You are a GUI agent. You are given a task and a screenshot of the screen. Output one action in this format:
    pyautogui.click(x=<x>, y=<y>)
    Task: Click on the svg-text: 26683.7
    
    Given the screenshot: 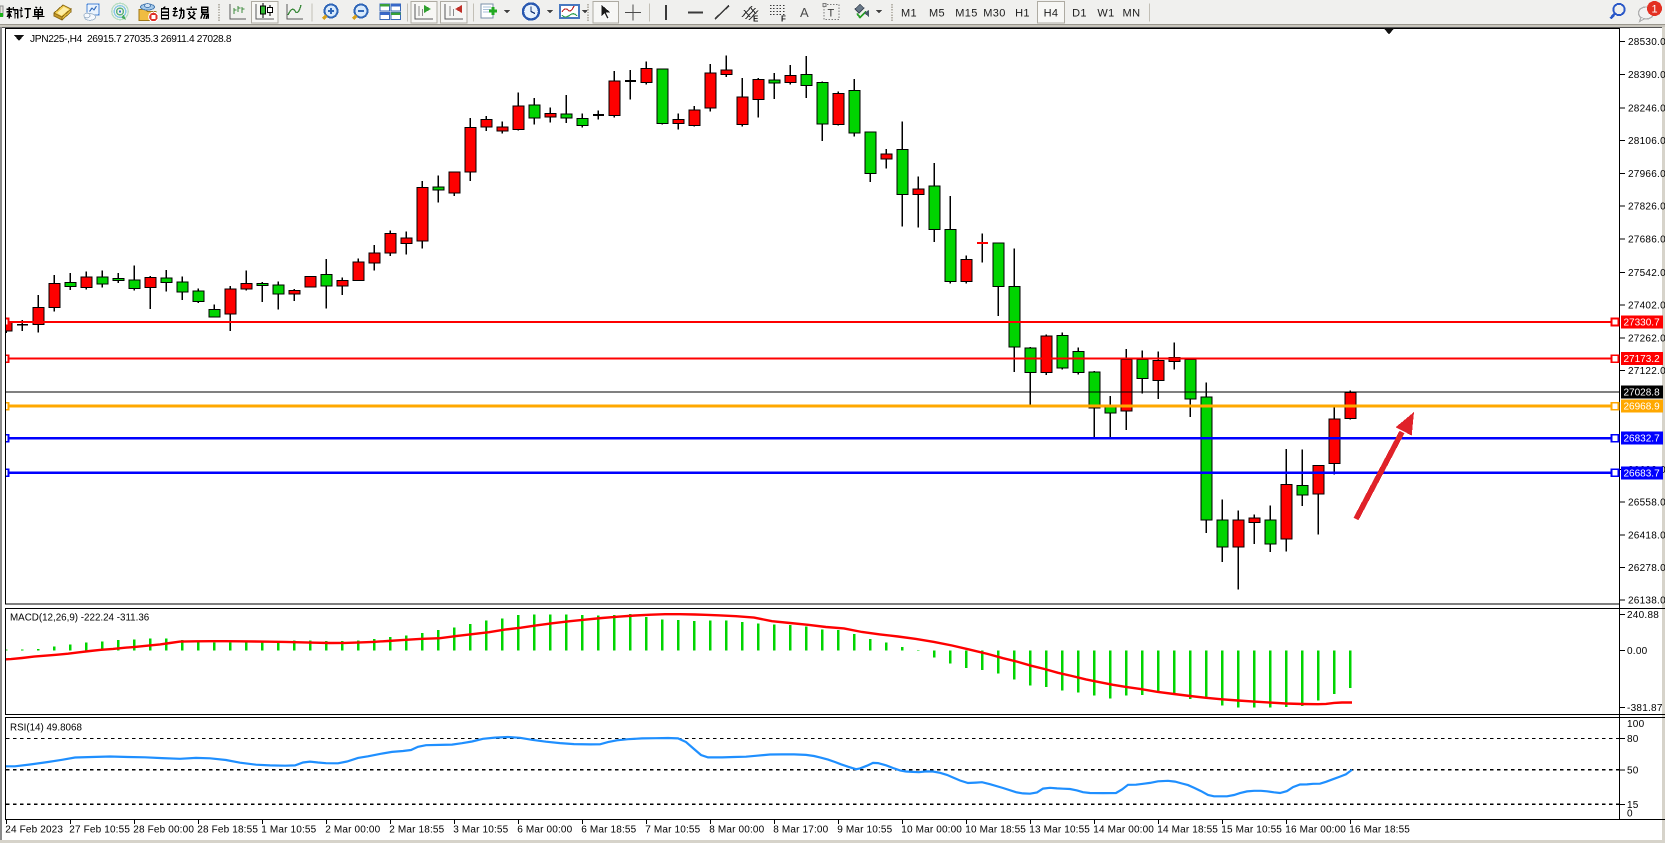 What is the action you would take?
    pyautogui.click(x=1642, y=473)
    